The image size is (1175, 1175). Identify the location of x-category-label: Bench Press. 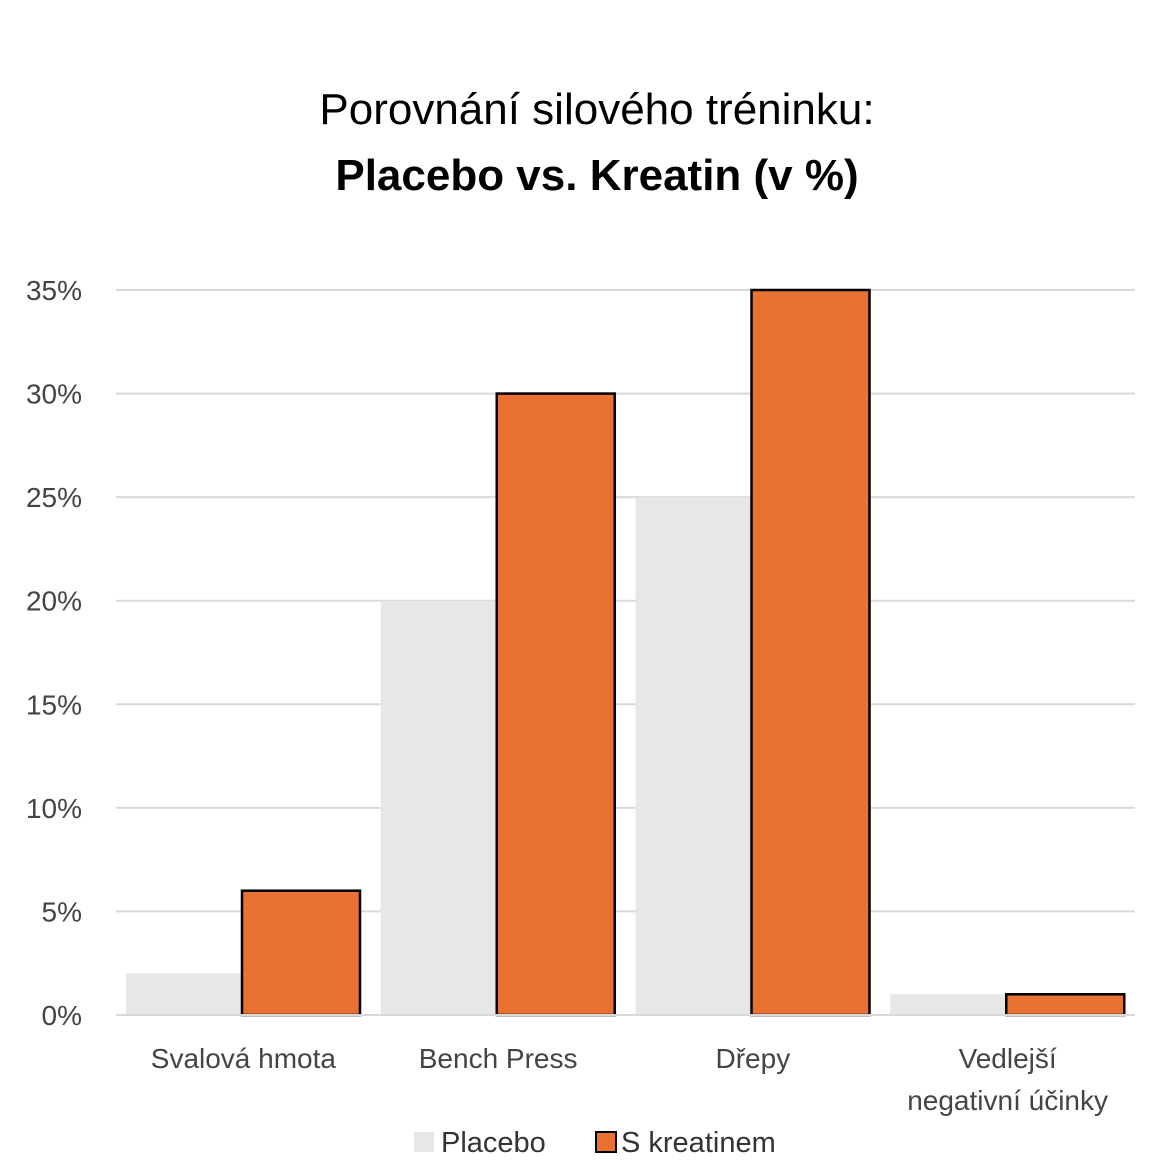
(498, 1058).